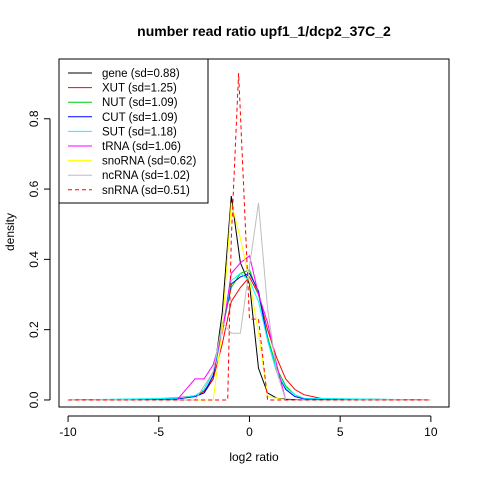  What do you see at coordinates (140, 118) in the screenshot?
I see `legend-entry: CUT (sd=1.09)` at bounding box center [140, 118].